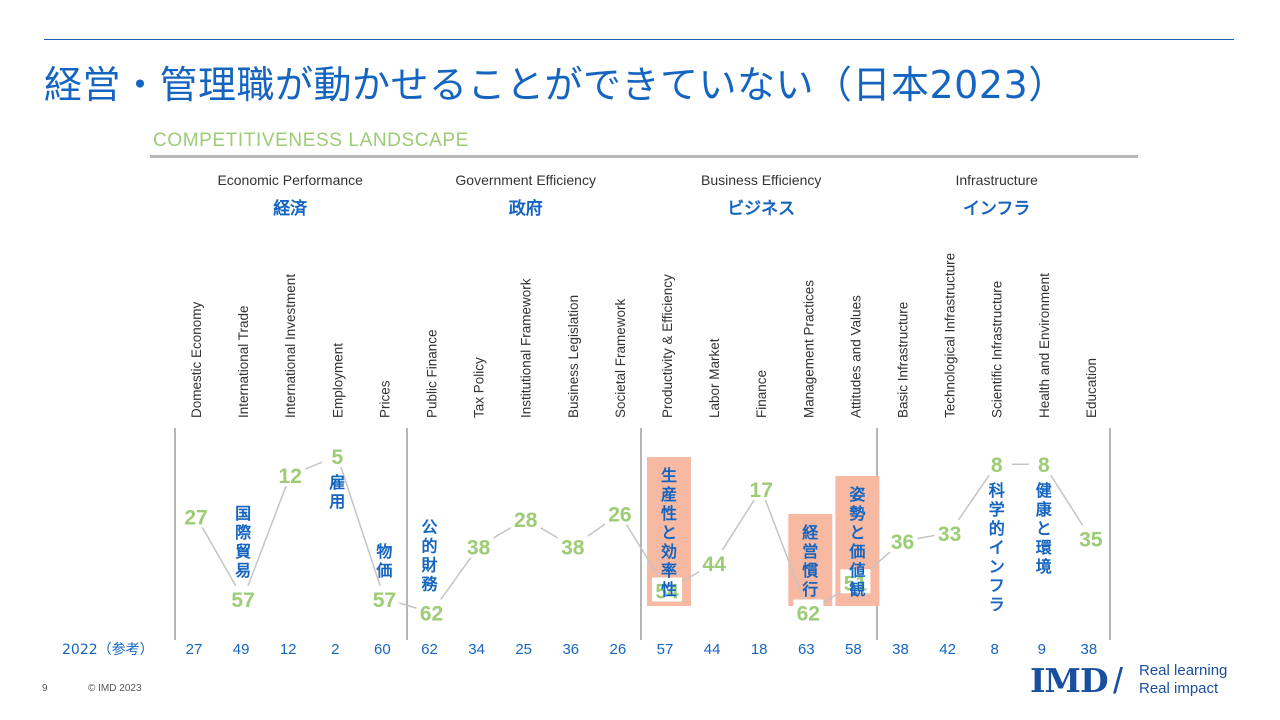 The height and width of the screenshot is (720, 1280). I want to click on rank-value-13: 62, so click(808, 614).